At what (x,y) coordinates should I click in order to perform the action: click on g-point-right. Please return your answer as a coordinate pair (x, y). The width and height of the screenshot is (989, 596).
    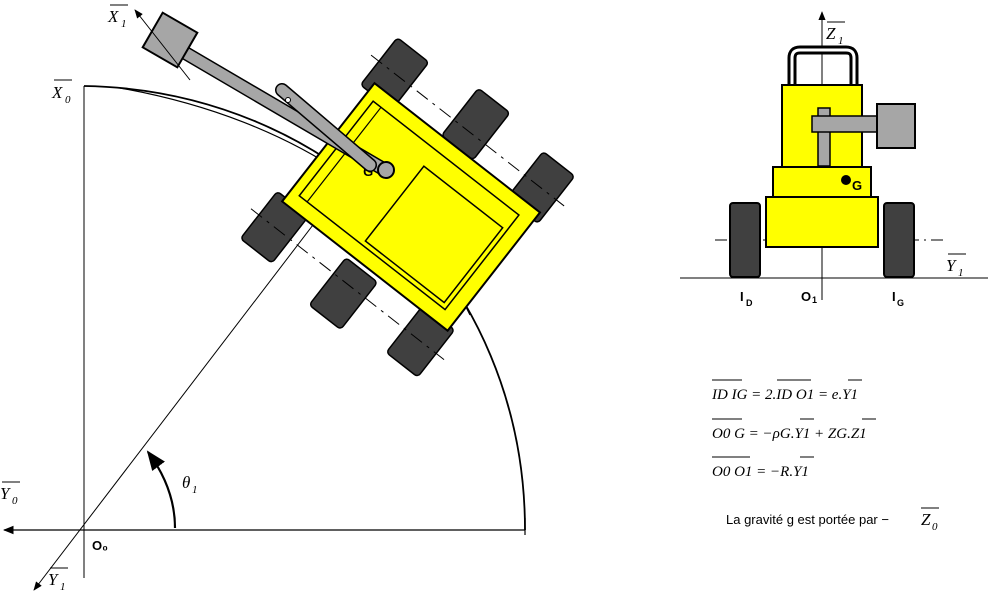
    Looking at the image, I should click on (846, 180).